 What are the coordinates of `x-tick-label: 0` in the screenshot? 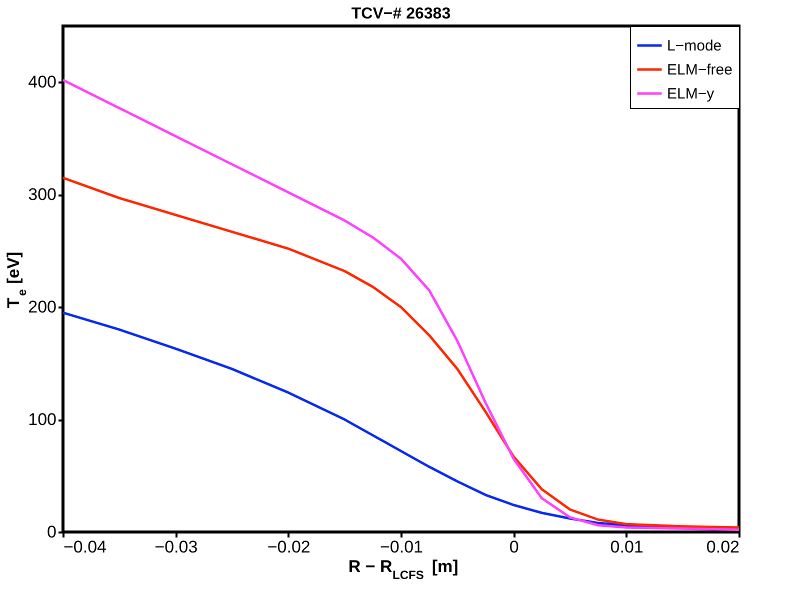 It's located at (514, 547).